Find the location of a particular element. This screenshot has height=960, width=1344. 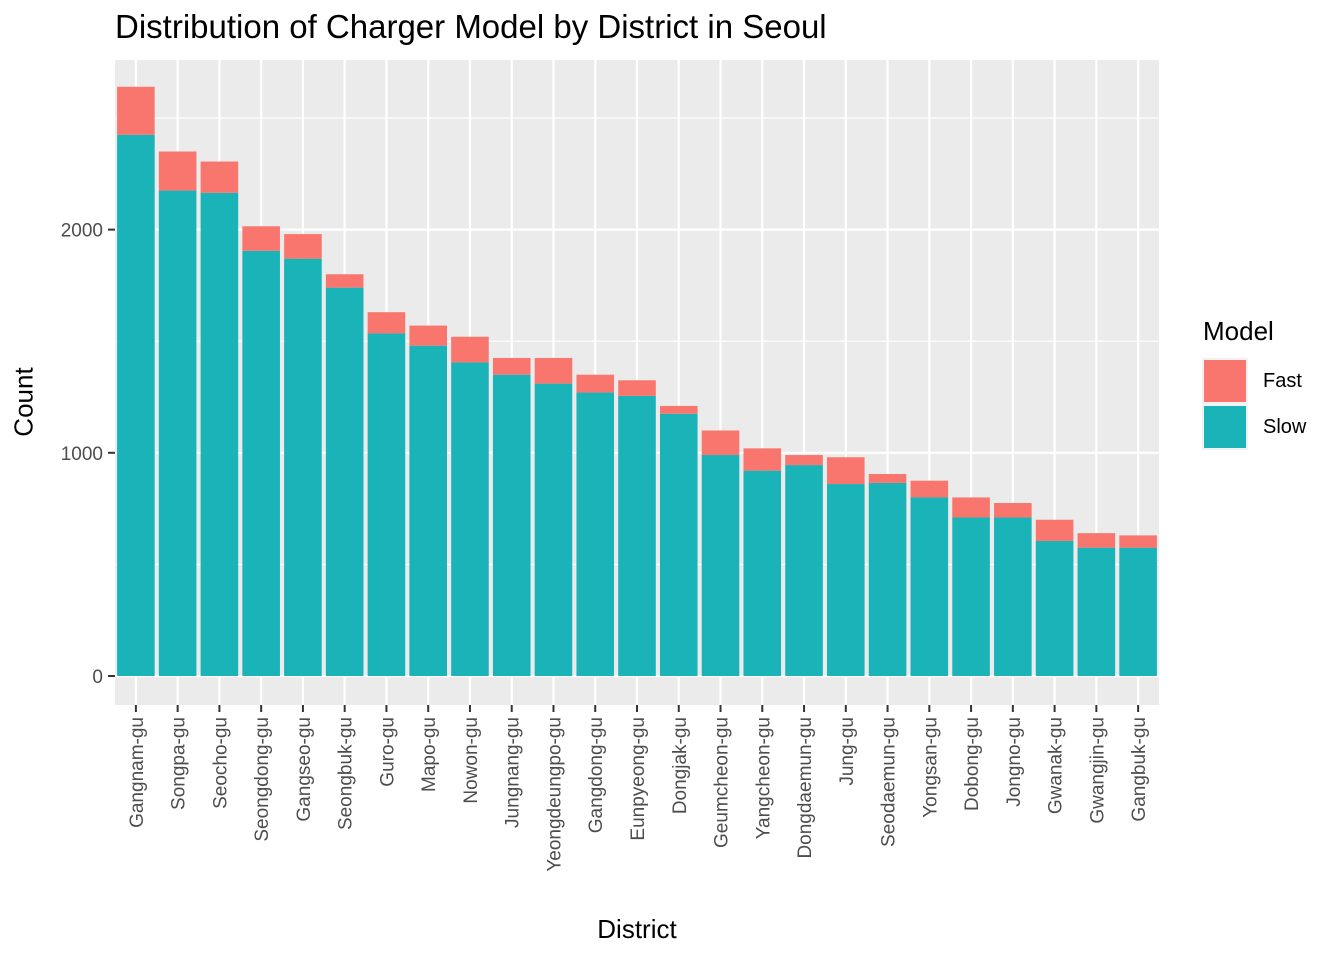

legend-label-slow: Slow is located at coordinates (1285, 427).